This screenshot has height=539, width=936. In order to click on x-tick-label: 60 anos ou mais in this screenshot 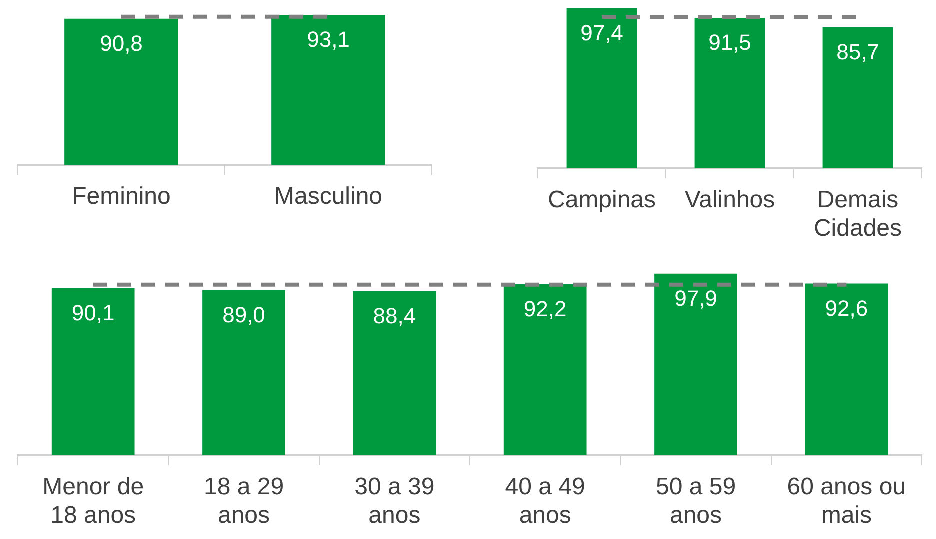, I will do `click(846, 501)`.